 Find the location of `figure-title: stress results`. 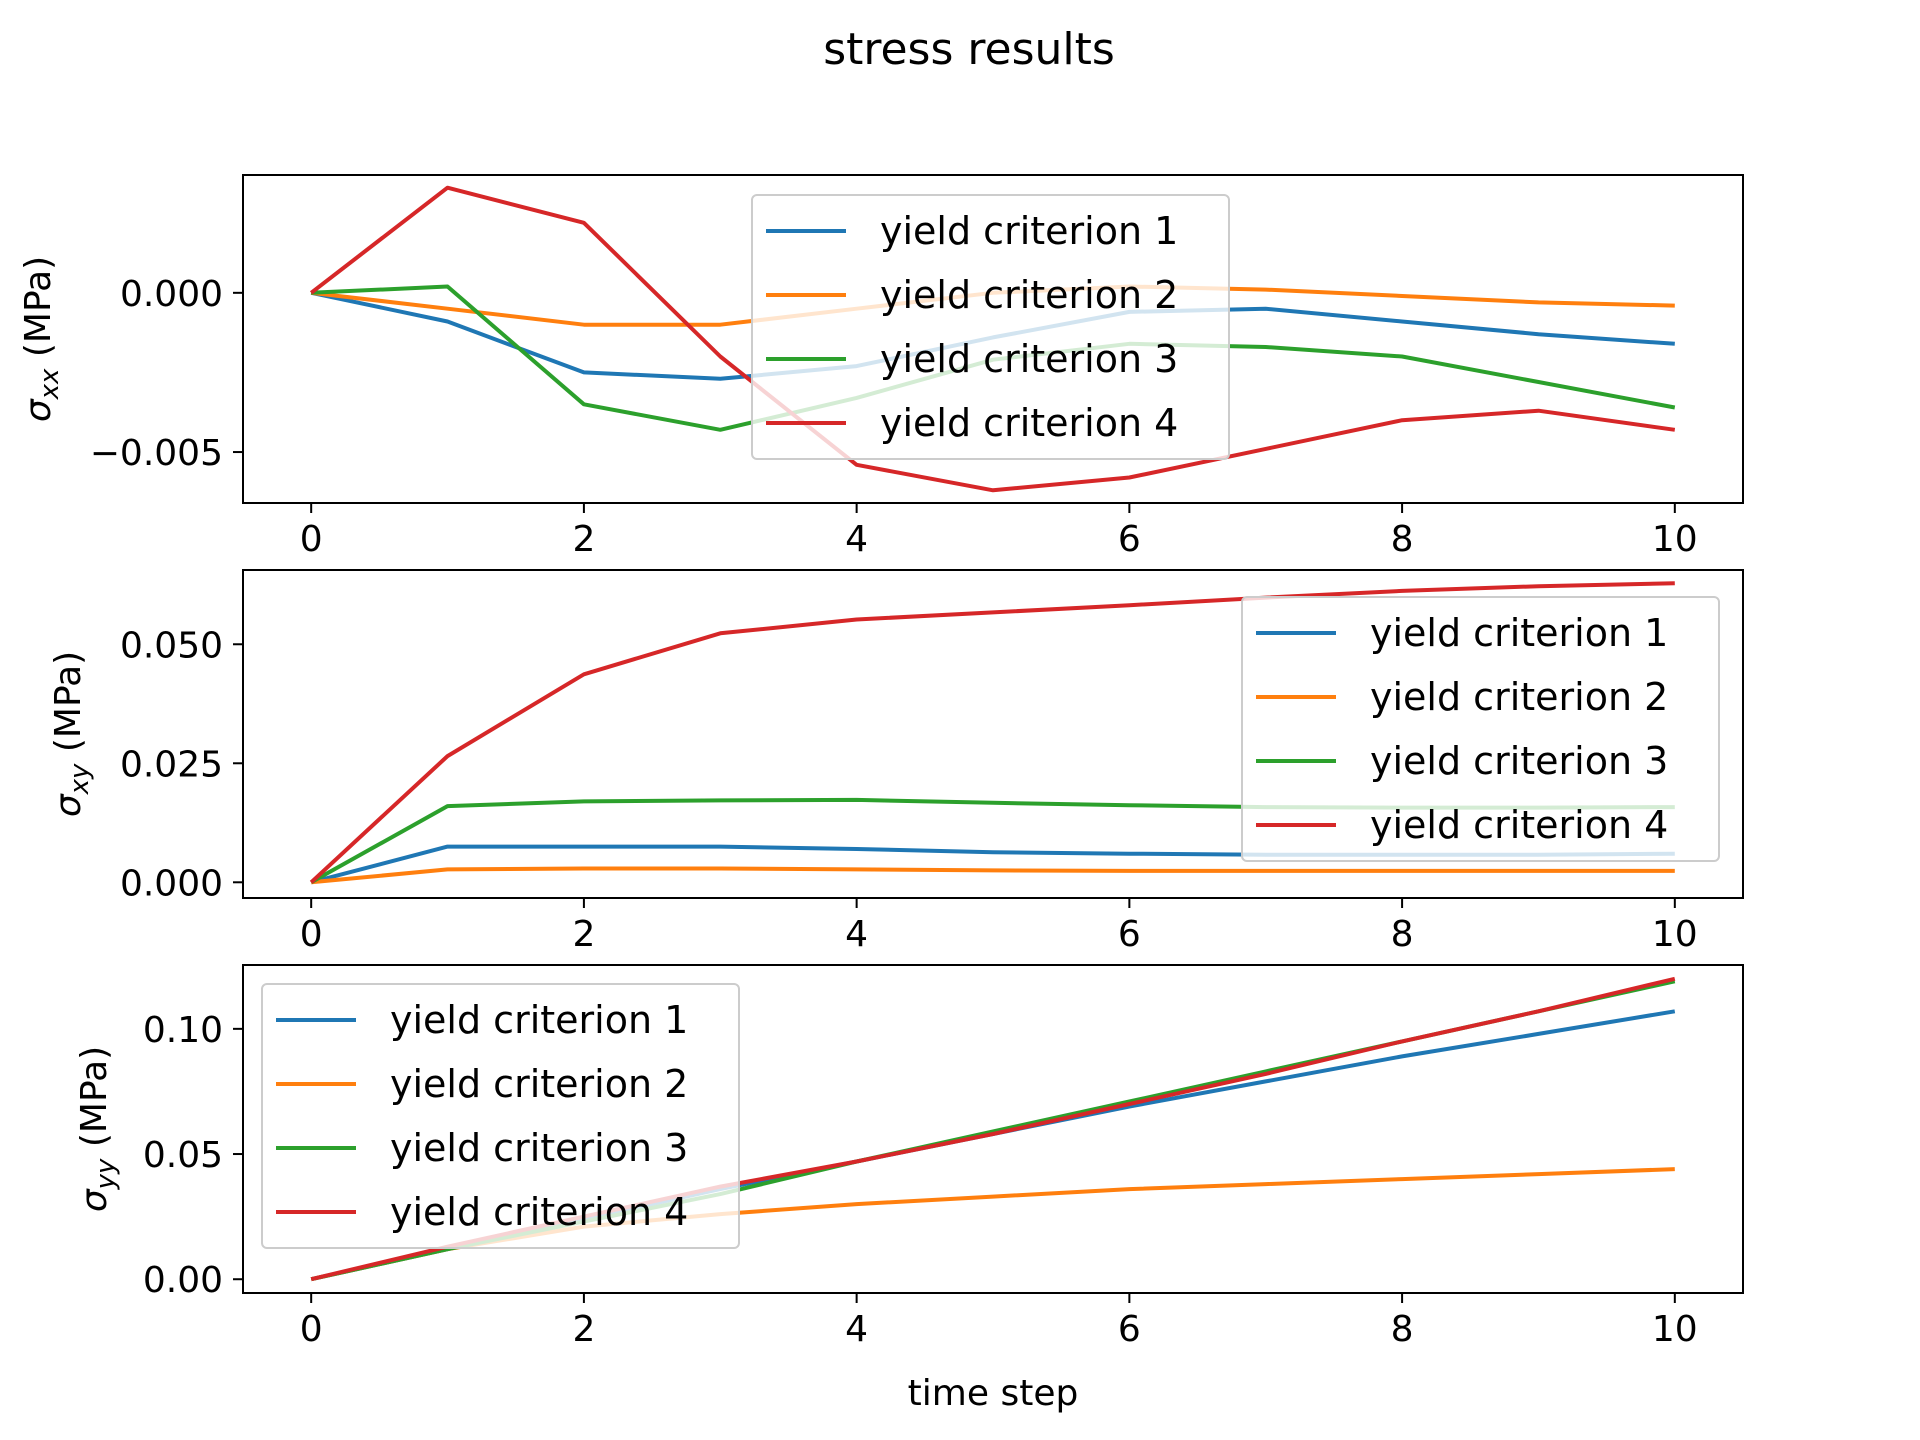

figure-title: stress results is located at coordinates (969, 49).